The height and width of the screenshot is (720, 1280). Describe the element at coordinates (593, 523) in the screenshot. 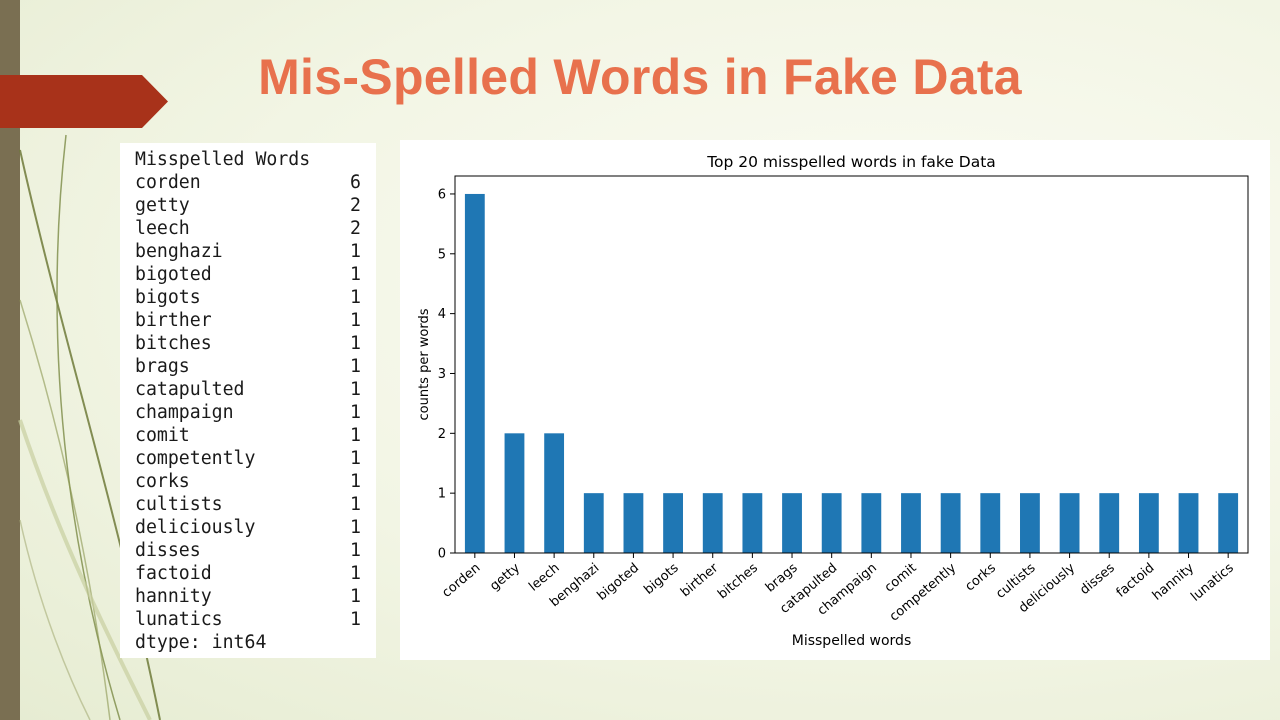

I see `bar-benghazi` at that location.